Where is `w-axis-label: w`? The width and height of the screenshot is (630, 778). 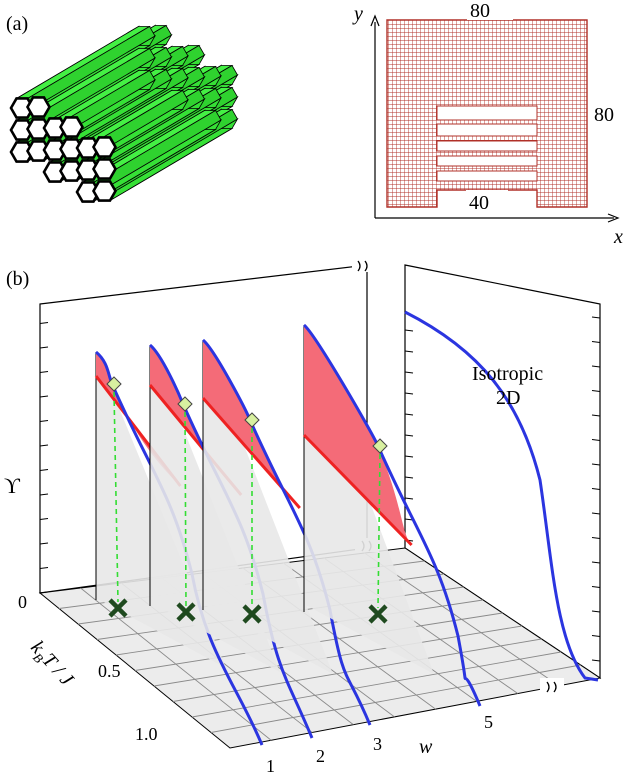
w-axis-label: w is located at coordinates (426, 747).